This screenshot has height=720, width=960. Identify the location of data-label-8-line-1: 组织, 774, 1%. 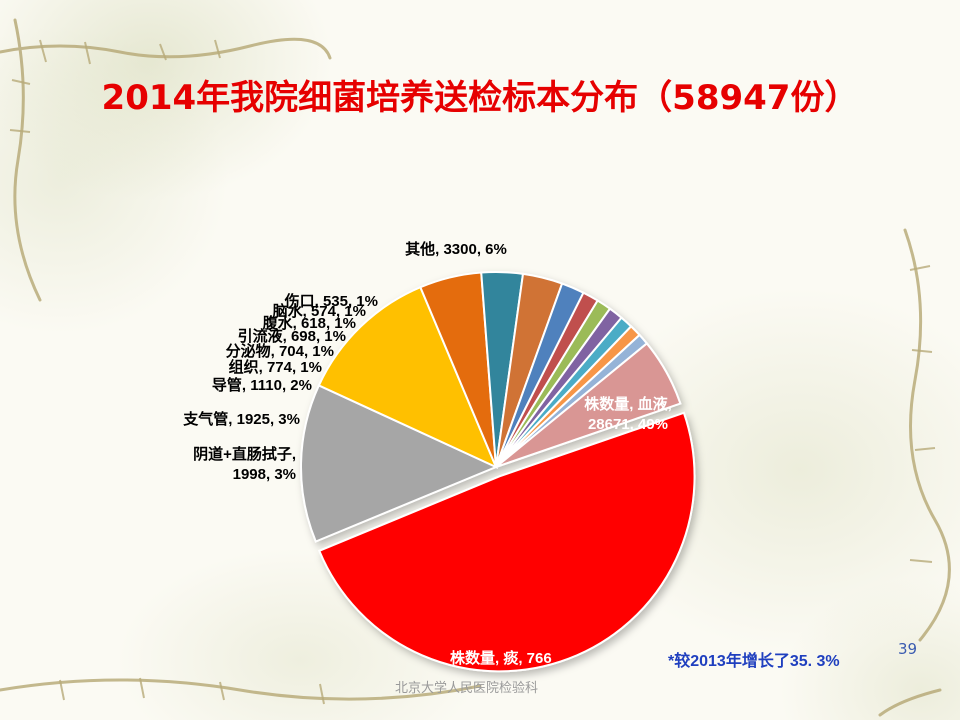
(275, 367).